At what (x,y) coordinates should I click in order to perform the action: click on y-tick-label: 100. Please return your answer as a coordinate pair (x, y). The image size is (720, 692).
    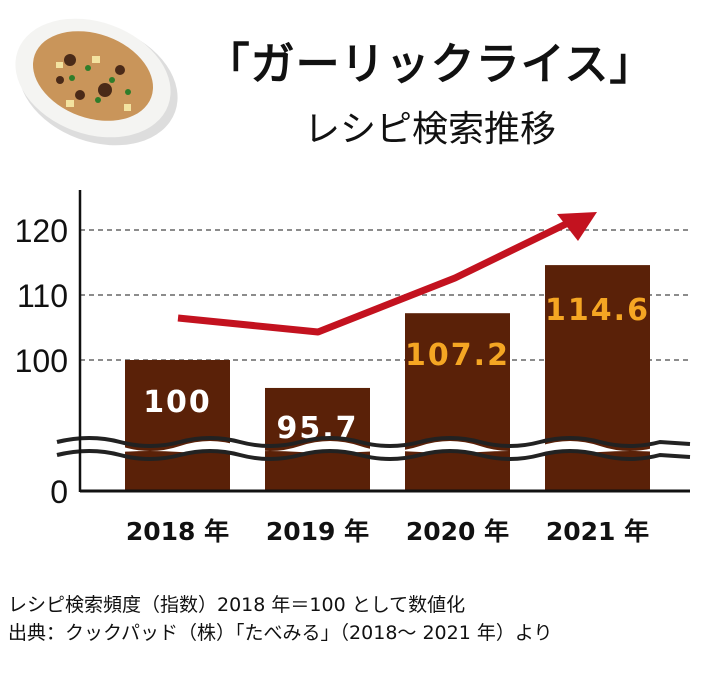
    Looking at the image, I should click on (41, 361).